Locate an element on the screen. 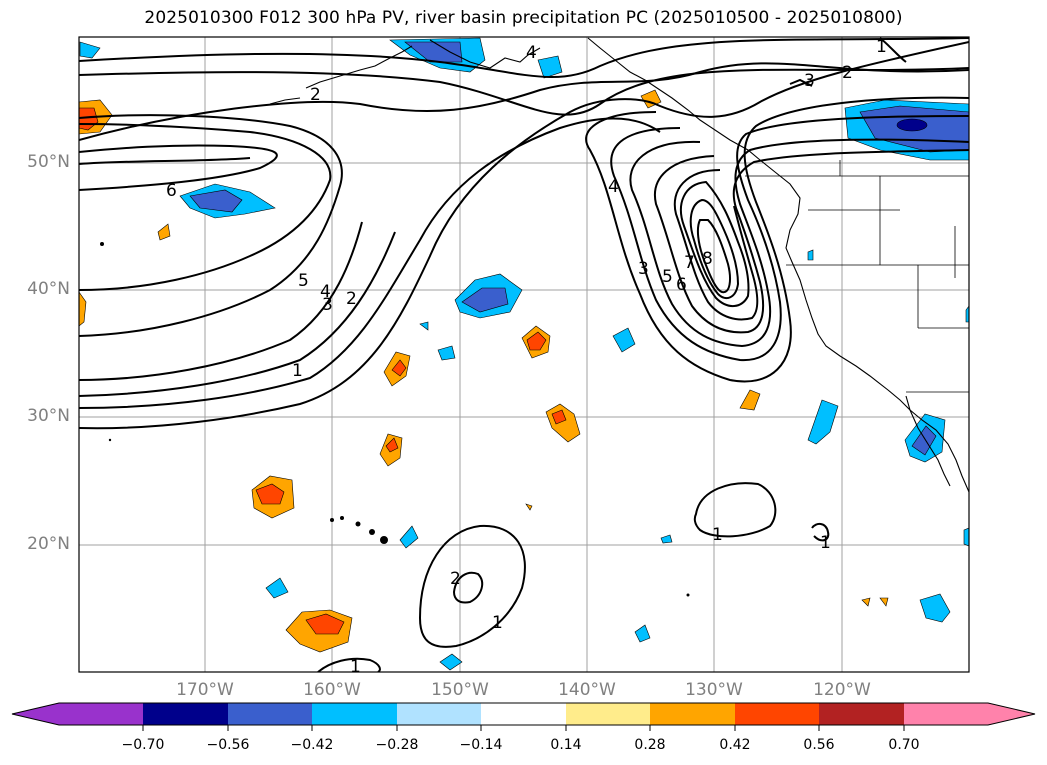  lon-label-130w: 130°W is located at coordinates (714, 690).